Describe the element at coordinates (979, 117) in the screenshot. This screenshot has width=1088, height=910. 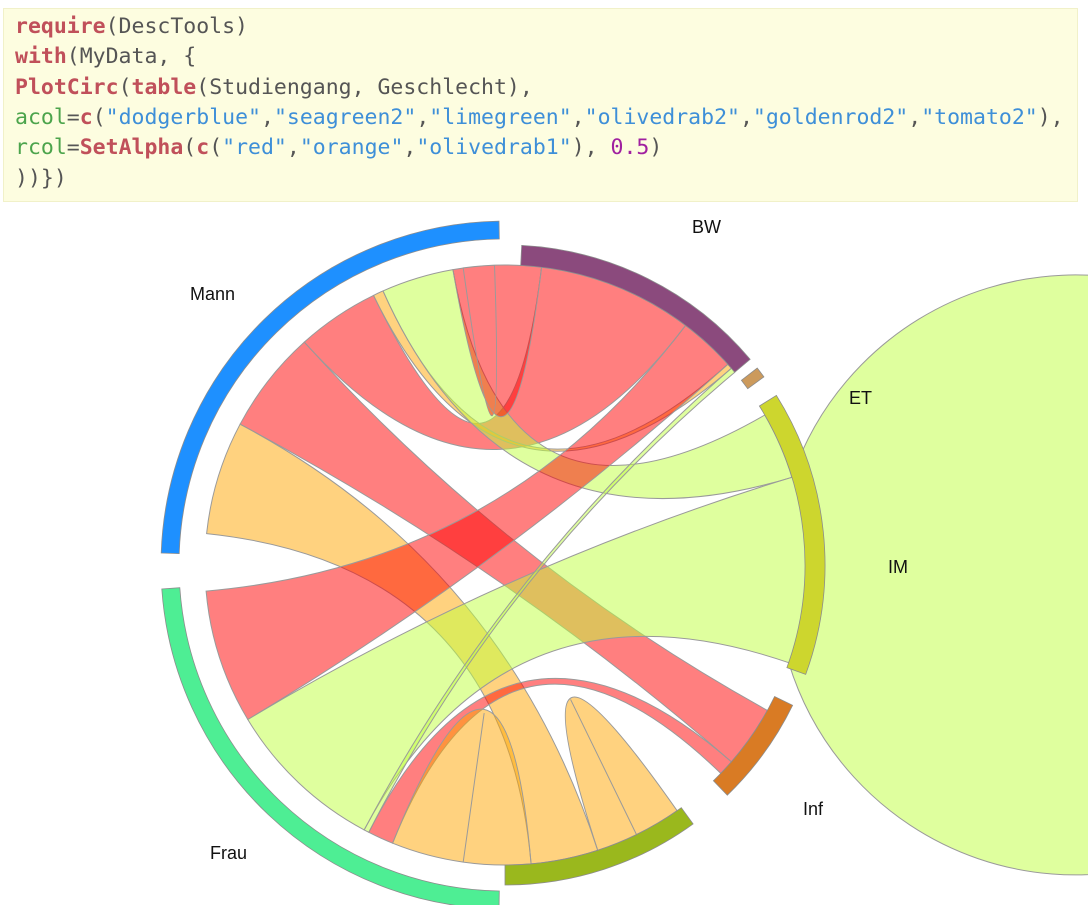
I see `code-token: "tomato2"` at that location.